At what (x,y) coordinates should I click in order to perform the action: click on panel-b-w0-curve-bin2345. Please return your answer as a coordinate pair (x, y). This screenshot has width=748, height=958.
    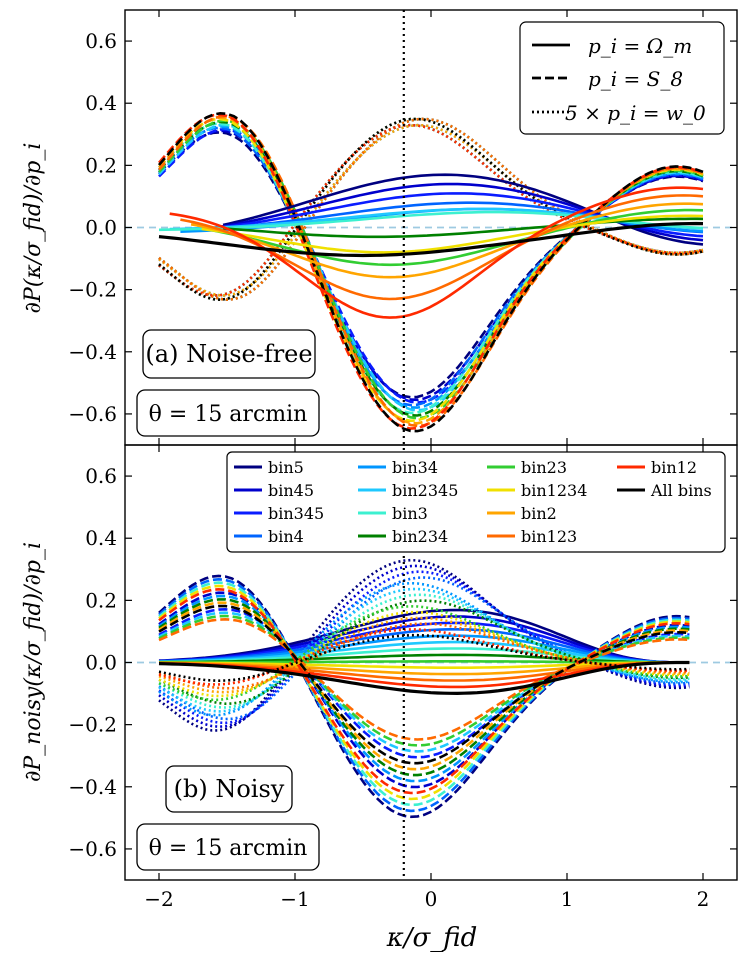
    Looking at the image, I should click on (424, 650).